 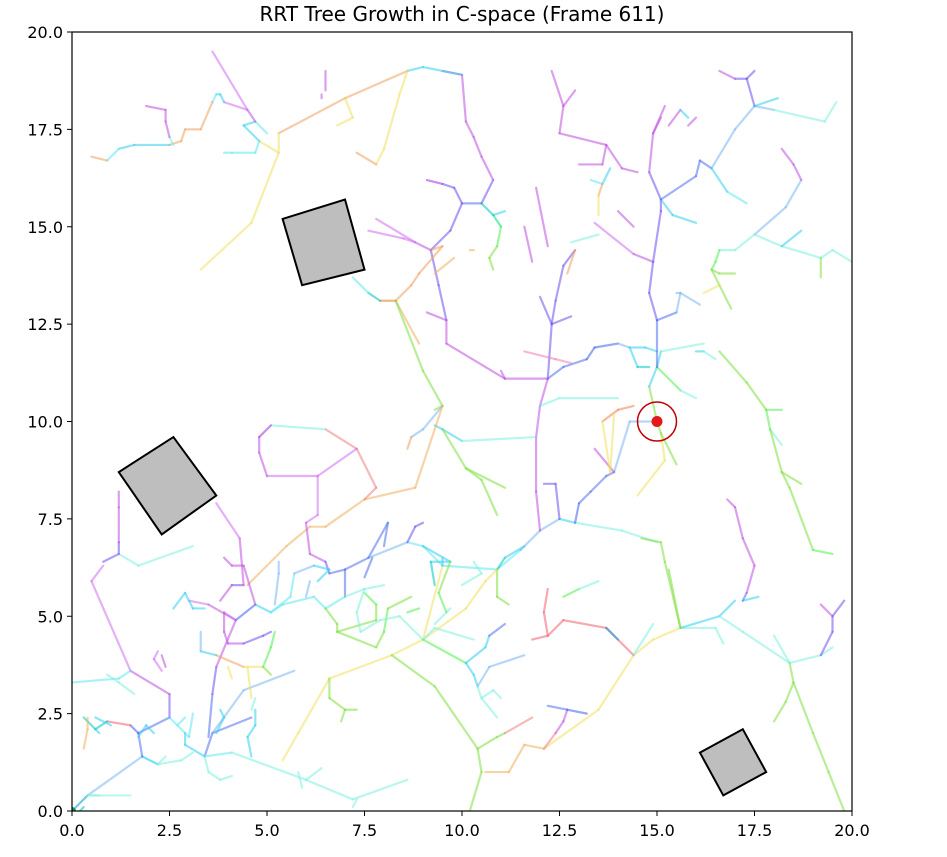 I want to click on y-tick-label: 17.5, so click(x=45, y=129).